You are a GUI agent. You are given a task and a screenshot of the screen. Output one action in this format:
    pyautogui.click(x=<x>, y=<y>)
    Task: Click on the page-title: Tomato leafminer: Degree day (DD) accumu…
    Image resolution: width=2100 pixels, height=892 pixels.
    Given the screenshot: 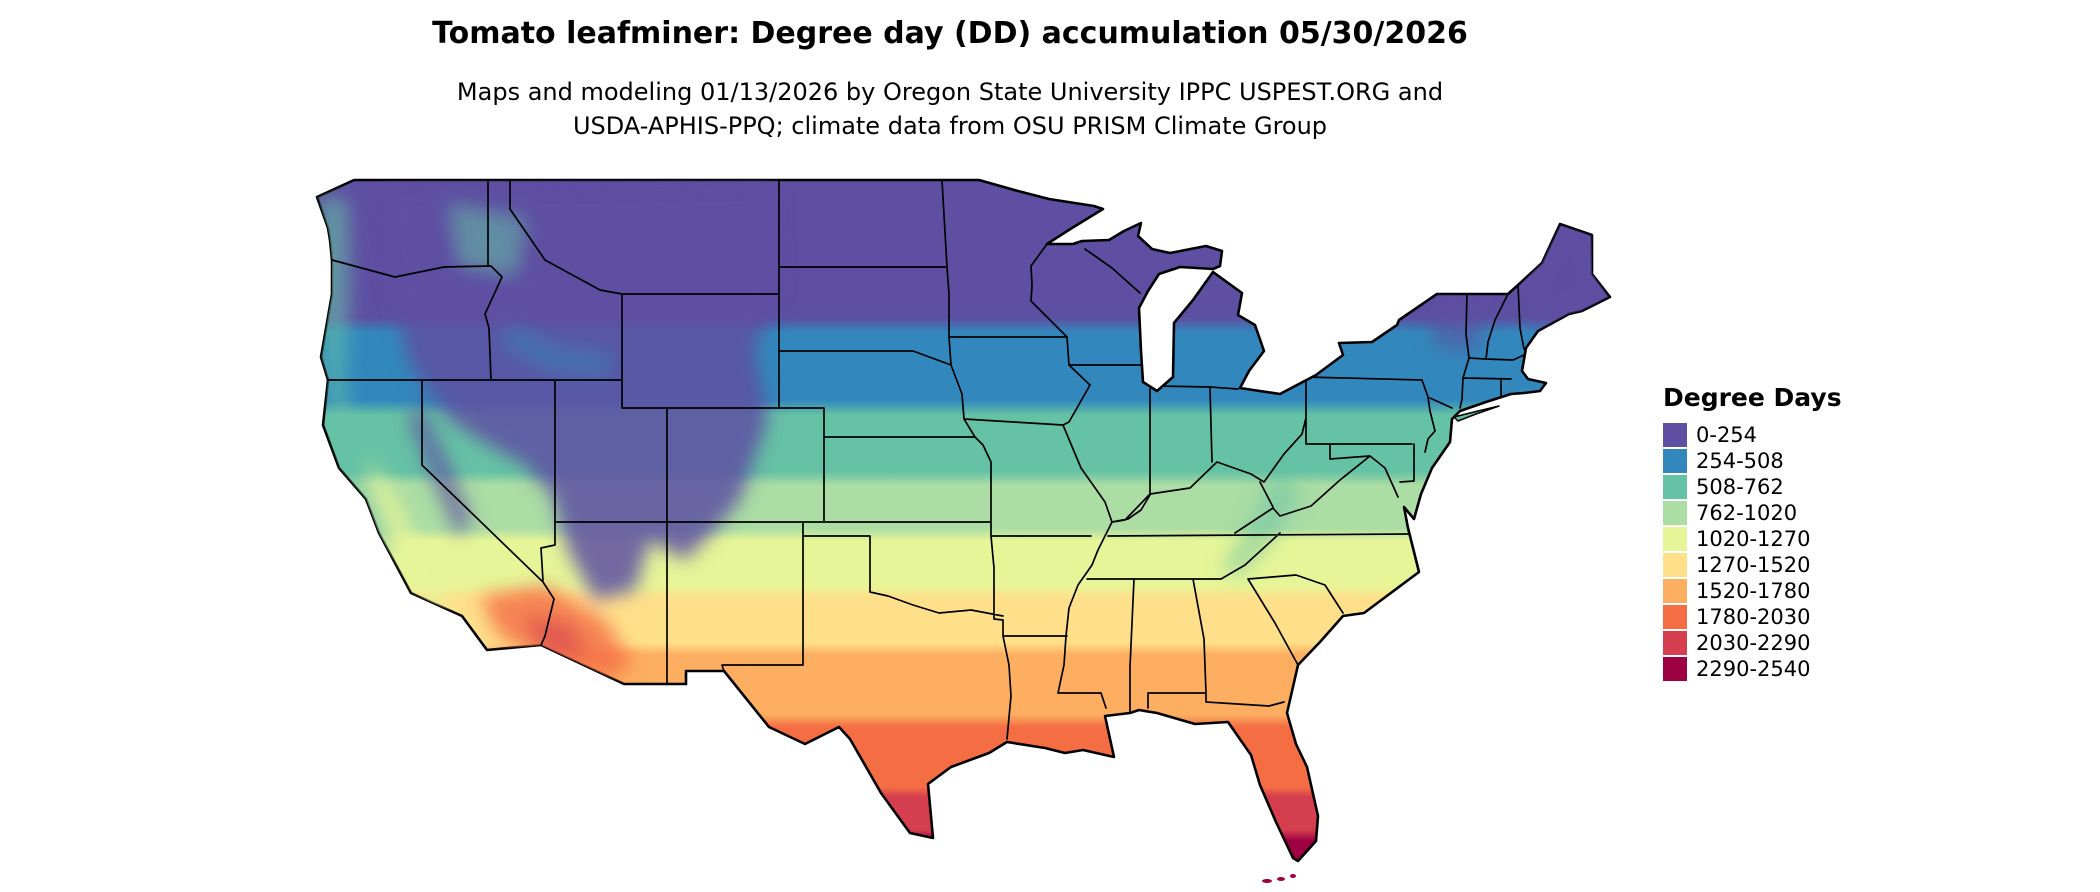 What is the action you would take?
    pyautogui.click(x=950, y=33)
    